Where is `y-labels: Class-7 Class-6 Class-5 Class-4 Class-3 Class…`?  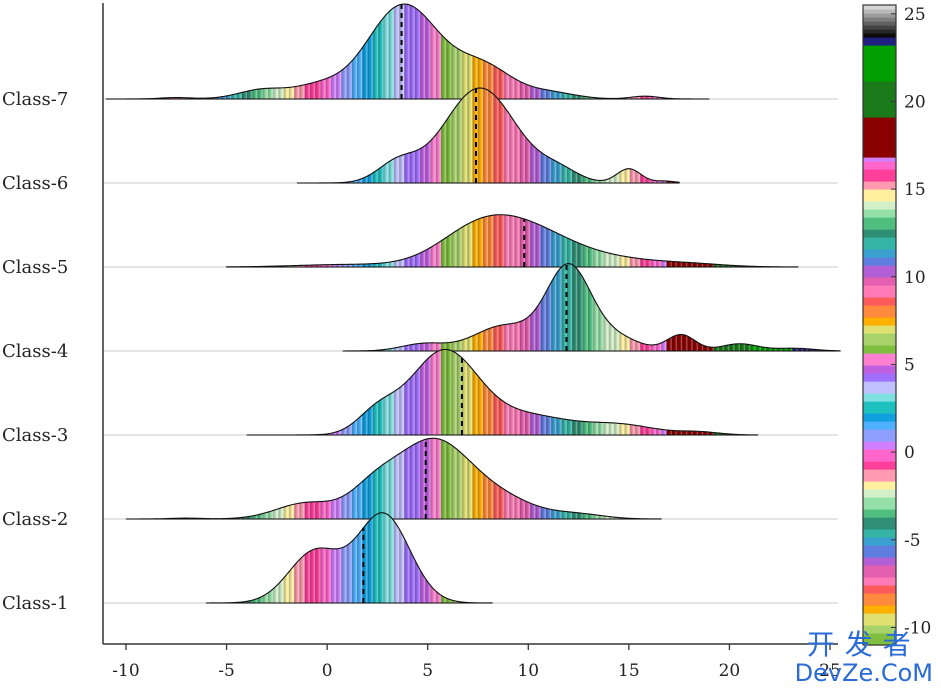
y-labels: Class-7 Class-6 Class-5 Class-4 Class-3 Class… is located at coordinates (35, 351).